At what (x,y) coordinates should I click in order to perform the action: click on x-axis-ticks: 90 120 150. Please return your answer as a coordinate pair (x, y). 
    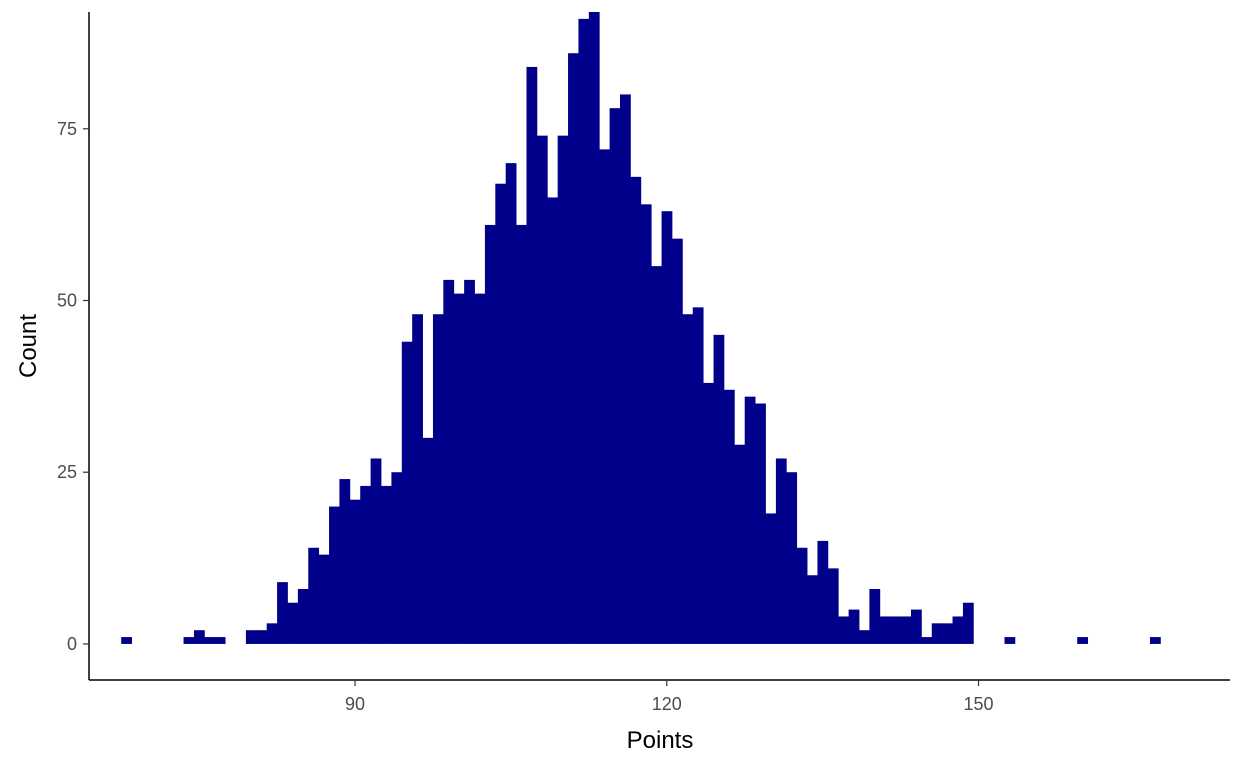
    Looking at the image, I should click on (669, 697).